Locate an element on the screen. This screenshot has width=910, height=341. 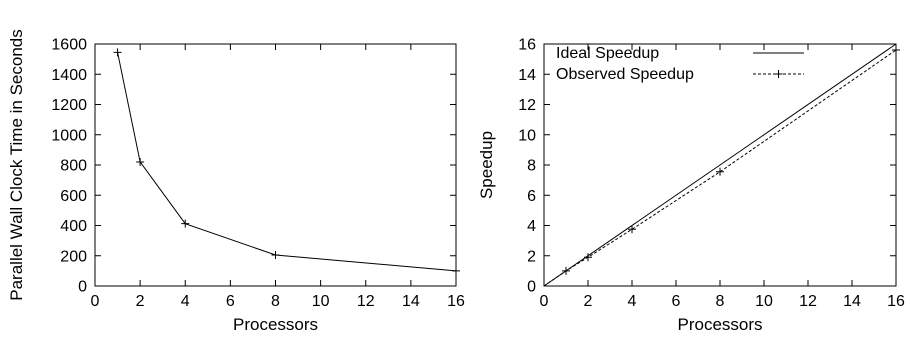
legend-marker-sample is located at coordinates (778, 74).